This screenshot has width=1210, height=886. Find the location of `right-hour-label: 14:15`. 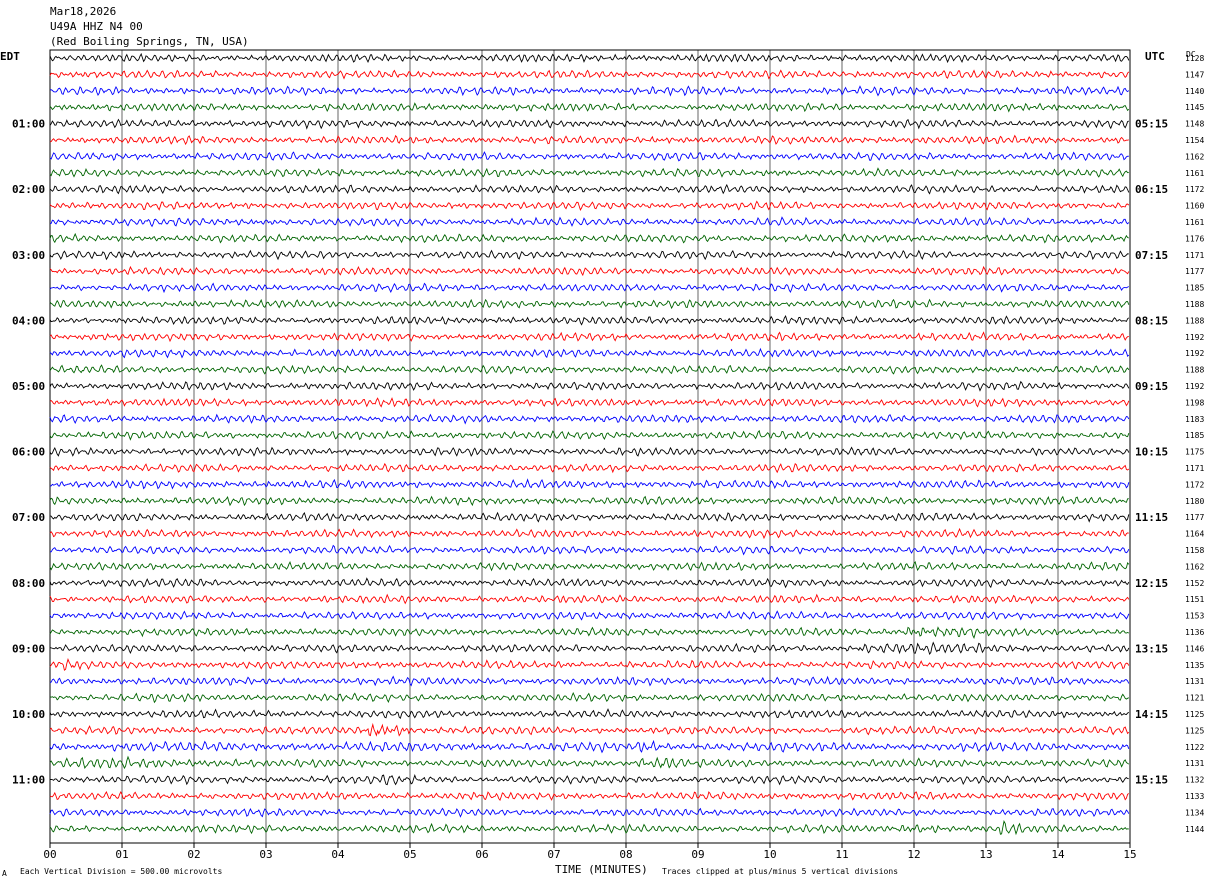

right-hour-label: 14:15 is located at coordinates (1151, 714).